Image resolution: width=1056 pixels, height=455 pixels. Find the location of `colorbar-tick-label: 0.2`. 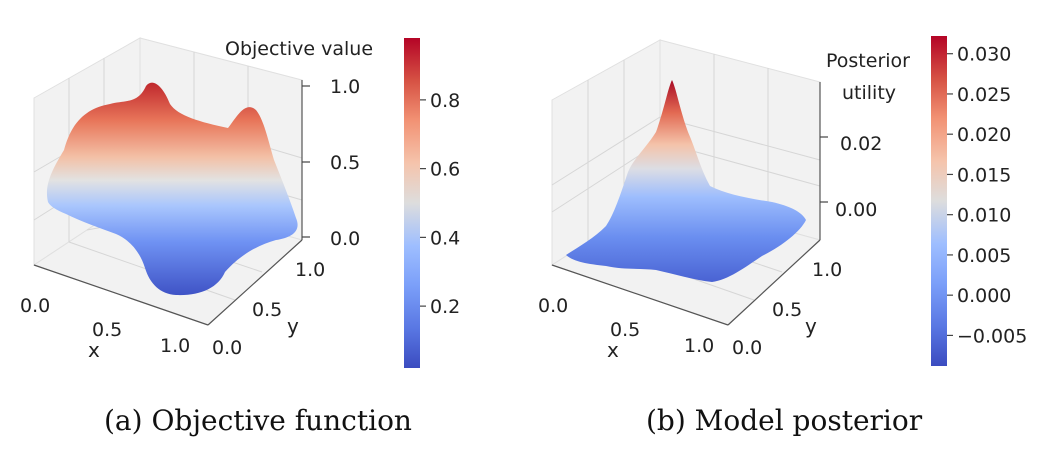

colorbar-tick-label: 0.2 is located at coordinates (445, 307).